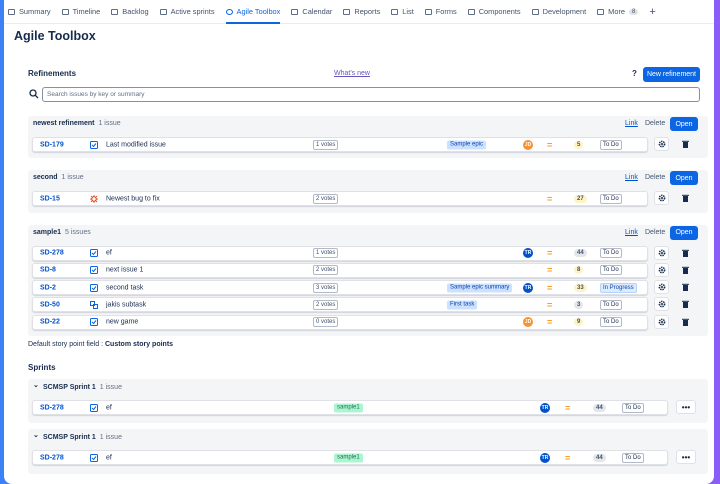 The width and height of the screenshot is (720, 484). What do you see at coordinates (52, 144) in the screenshot?
I see `issue-key: SD-179` at bounding box center [52, 144].